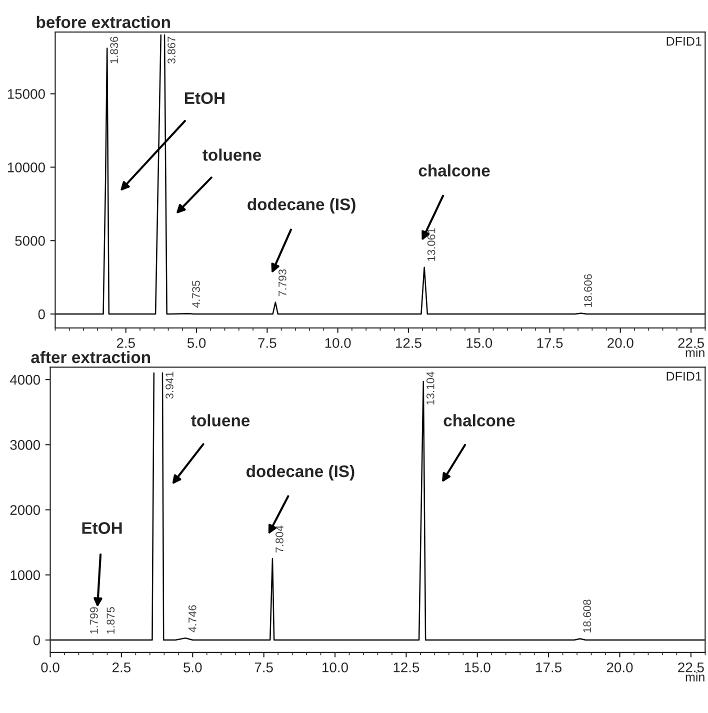 This screenshot has height=713, width=708. Describe the element at coordinates (430, 388) in the screenshot. I see `annotation: 13.104` at that location.